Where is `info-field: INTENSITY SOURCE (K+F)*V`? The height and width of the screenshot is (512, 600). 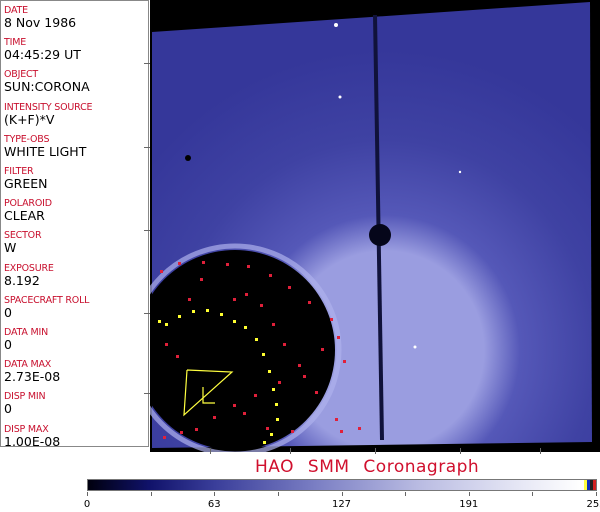 info-field: INTENSITY SOURCE (K+F)*V is located at coordinates (48, 114).